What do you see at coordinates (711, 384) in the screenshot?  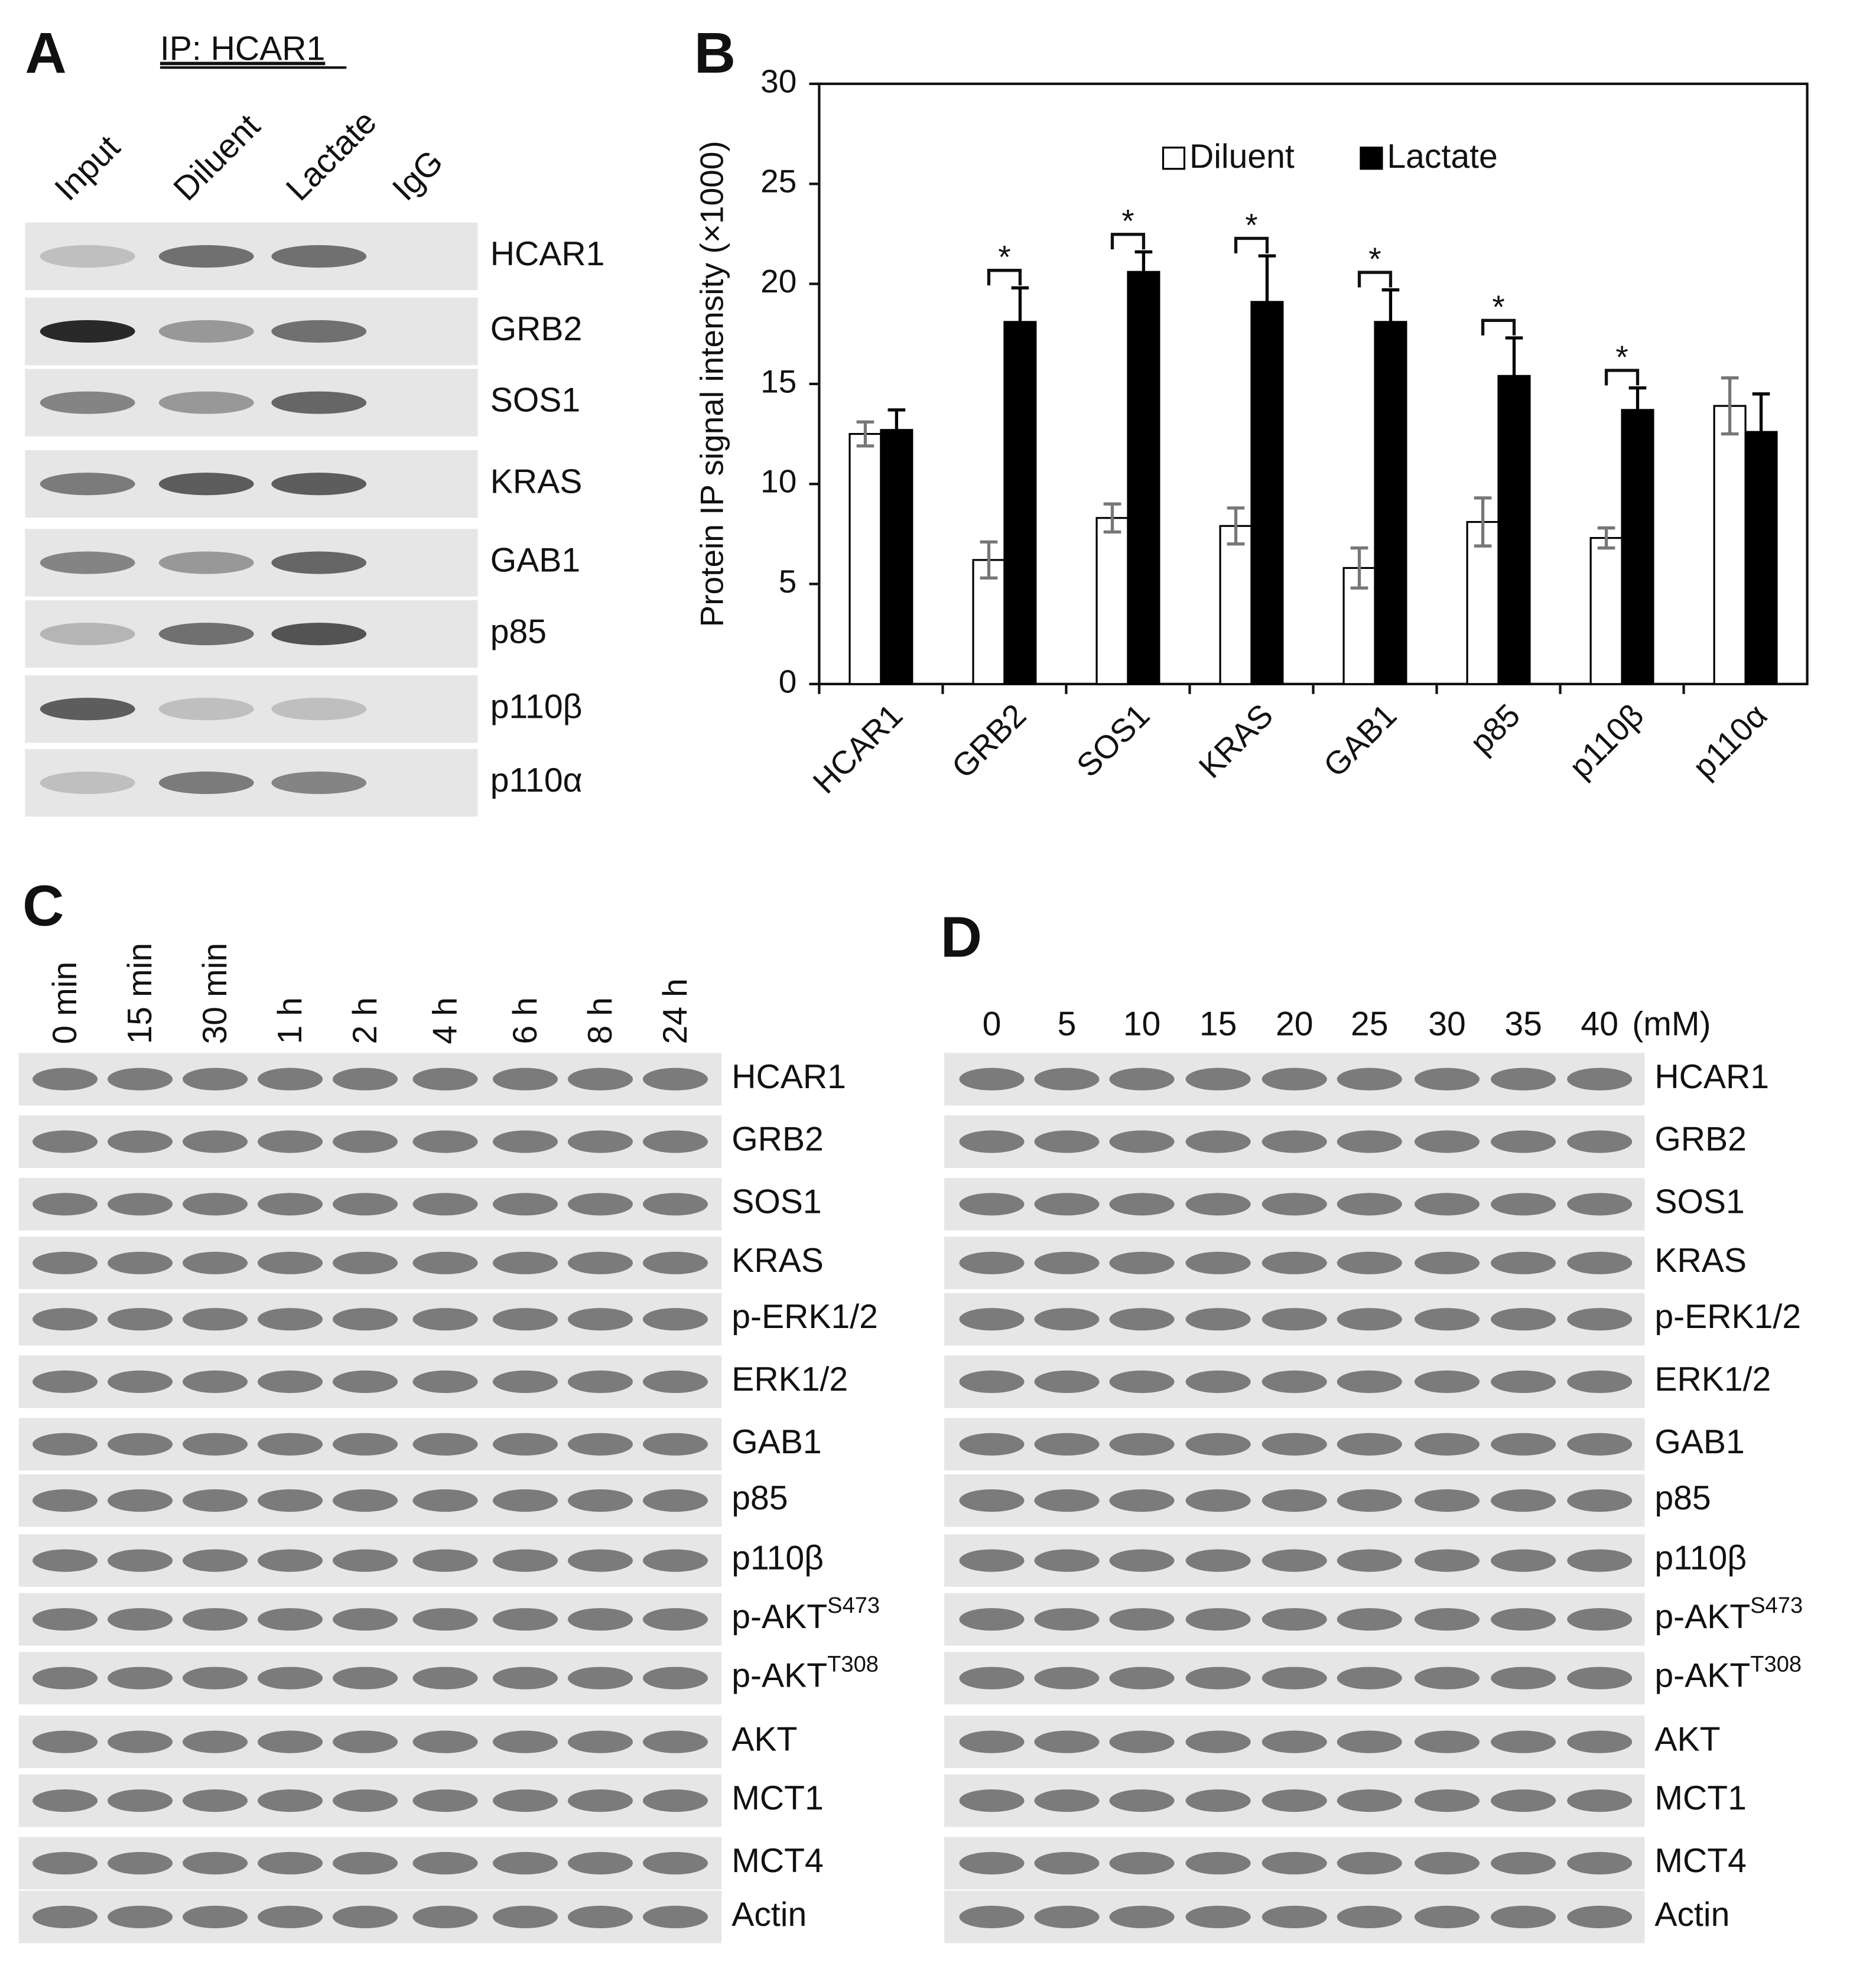 I see `y-axis-label: Protein IP signal intensity (×1000)` at bounding box center [711, 384].